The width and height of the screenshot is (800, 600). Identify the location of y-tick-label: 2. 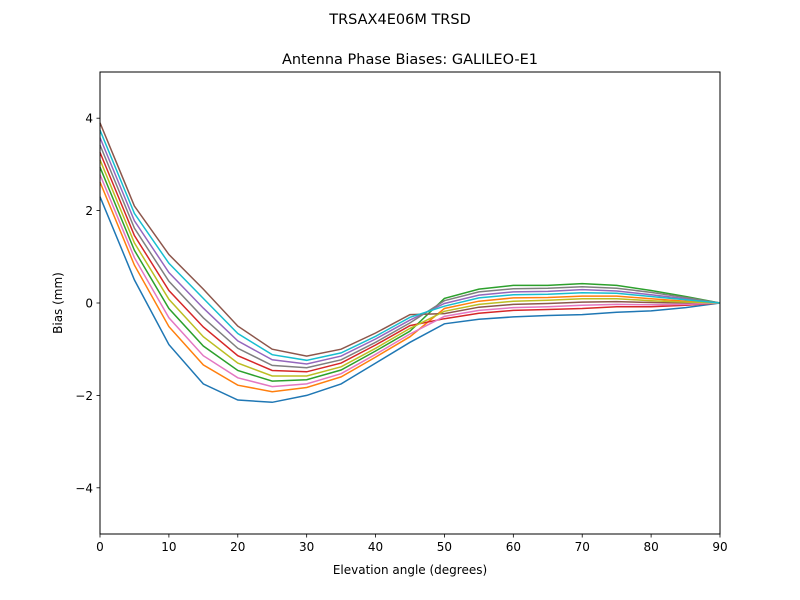
(89, 211).